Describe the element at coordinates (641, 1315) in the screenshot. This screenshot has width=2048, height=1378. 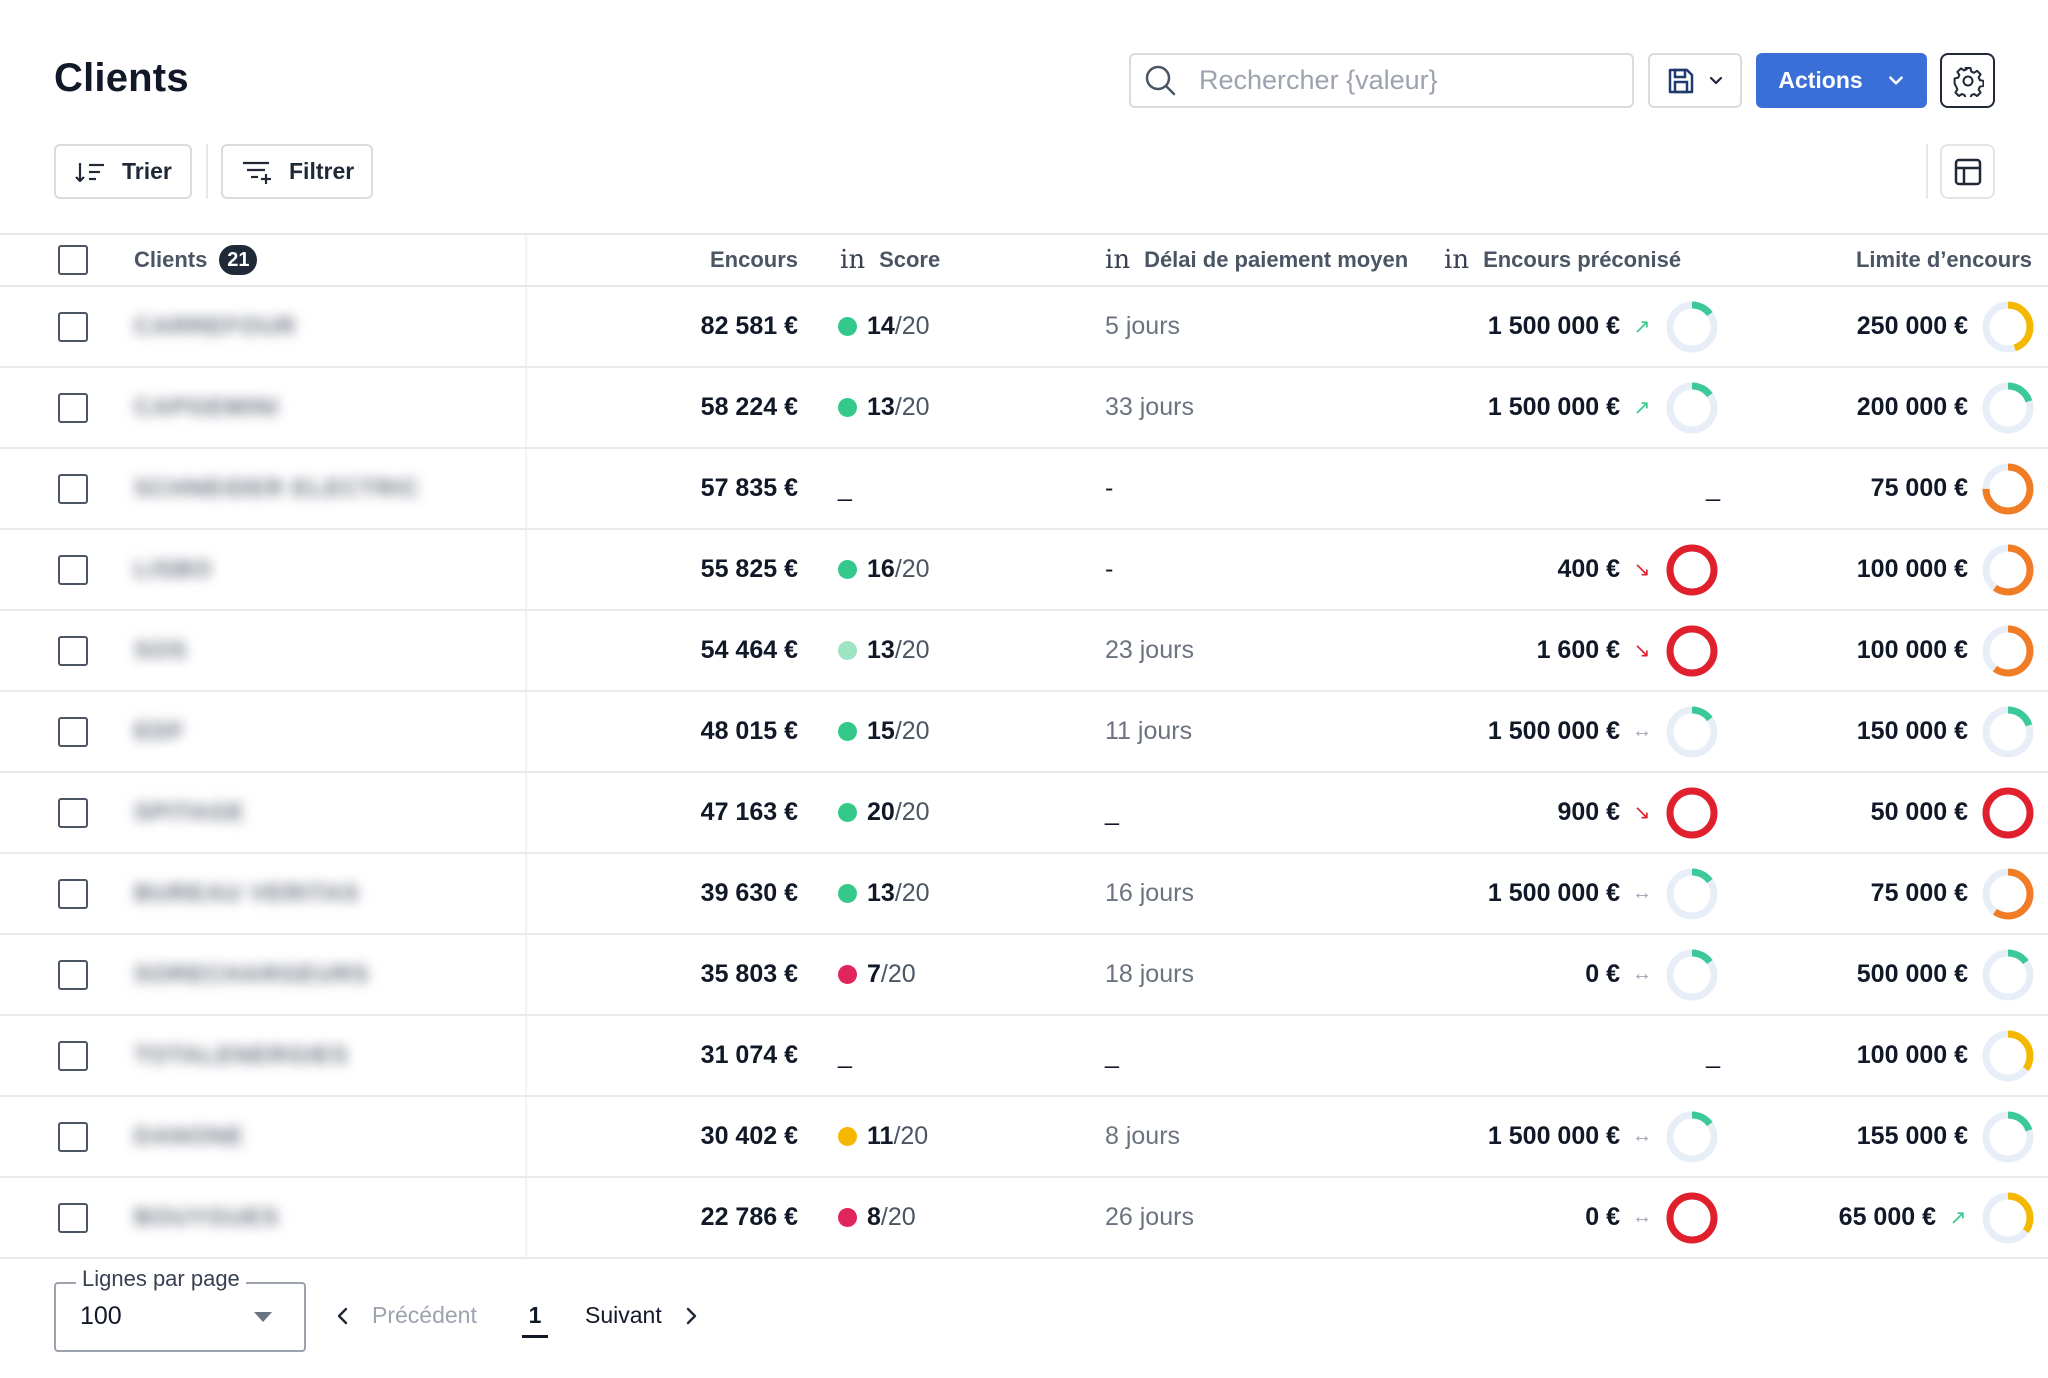
I see `next-page-button: Suivant` at that location.